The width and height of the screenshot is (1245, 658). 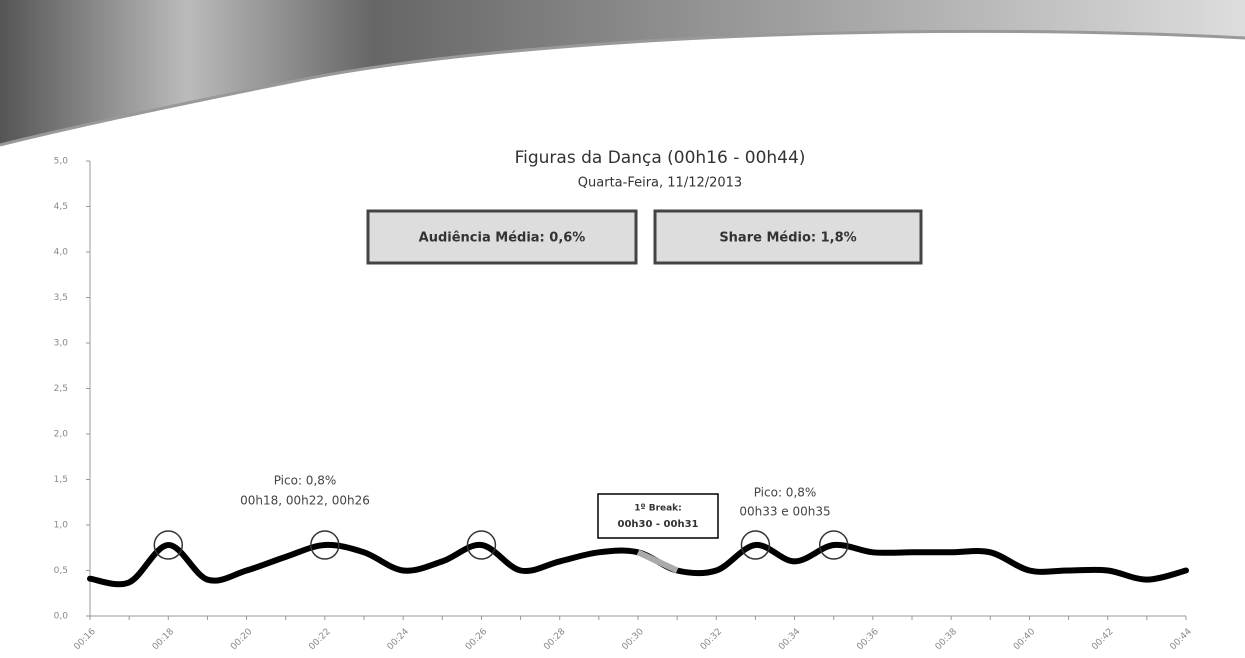 What do you see at coordinates (61, 162) in the screenshot?
I see `y-tick-label: 5,0` at bounding box center [61, 162].